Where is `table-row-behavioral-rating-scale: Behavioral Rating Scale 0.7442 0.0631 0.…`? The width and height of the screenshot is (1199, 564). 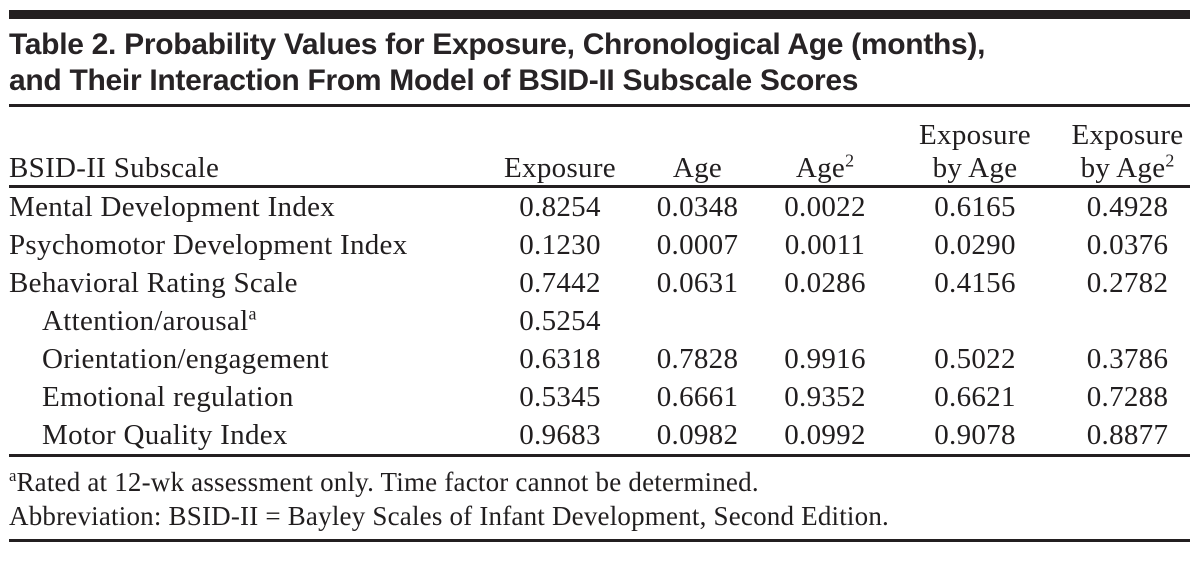 table-row-behavioral-rating-scale: Behavioral Rating Scale 0.7442 0.0631 0.… is located at coordinates (599, 283).